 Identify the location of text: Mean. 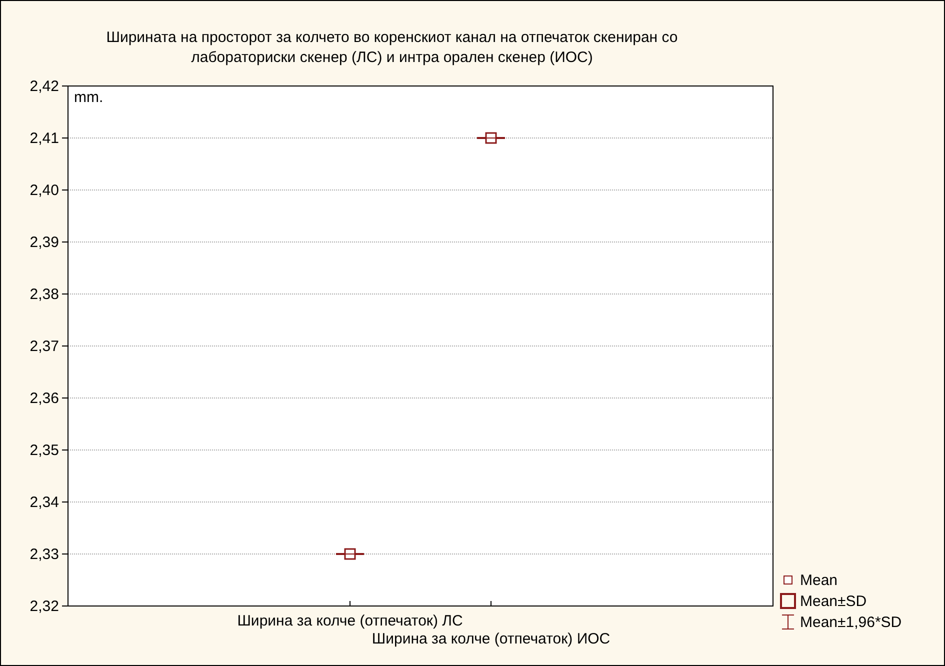
(819, 580).